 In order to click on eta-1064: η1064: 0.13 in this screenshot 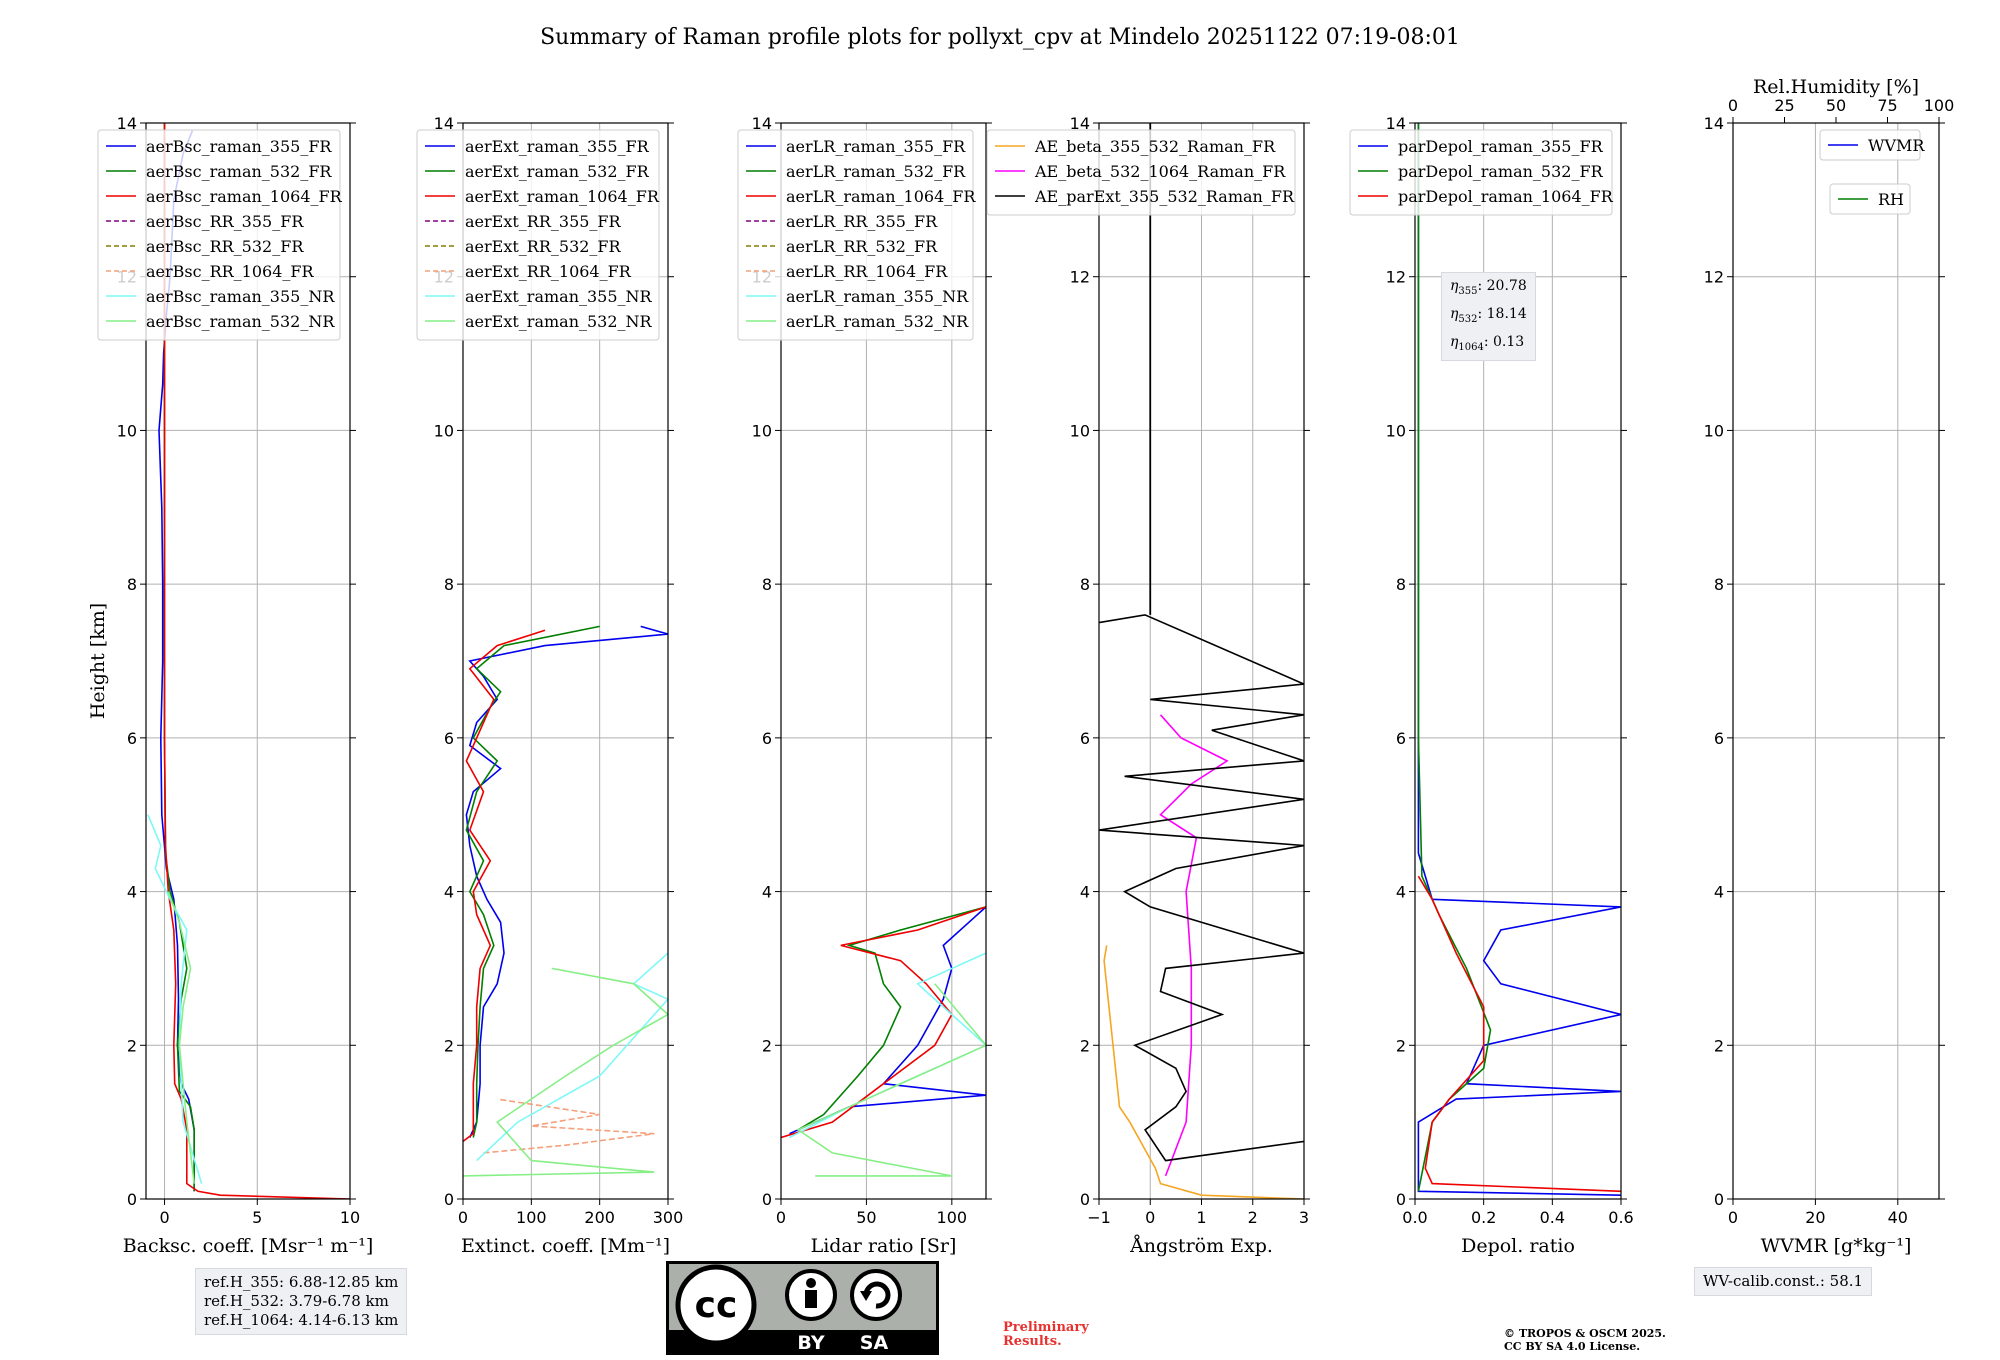, I will do `click(1487, 343)`.